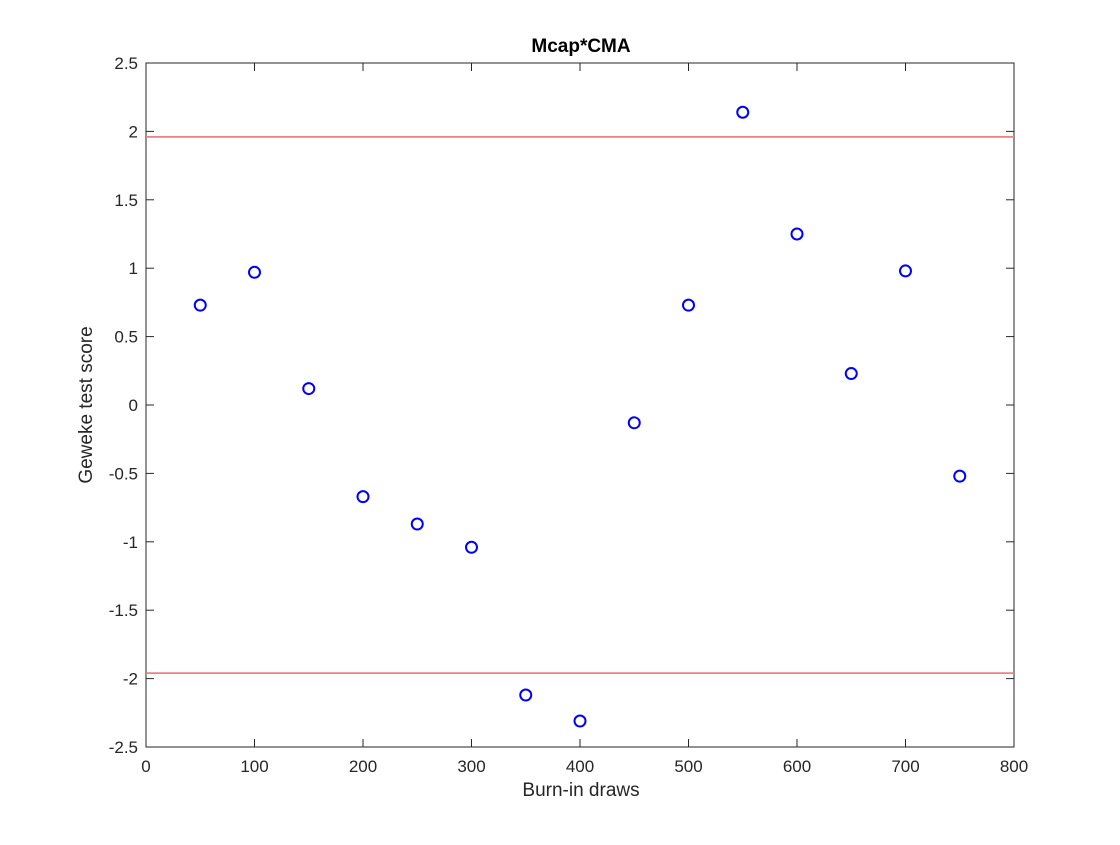 This screenshot has width=1120, height=845. Describe the element at coordinates (580, 790) in the screenshot. I see `x-axis-label: Burn-in draws` at that location.